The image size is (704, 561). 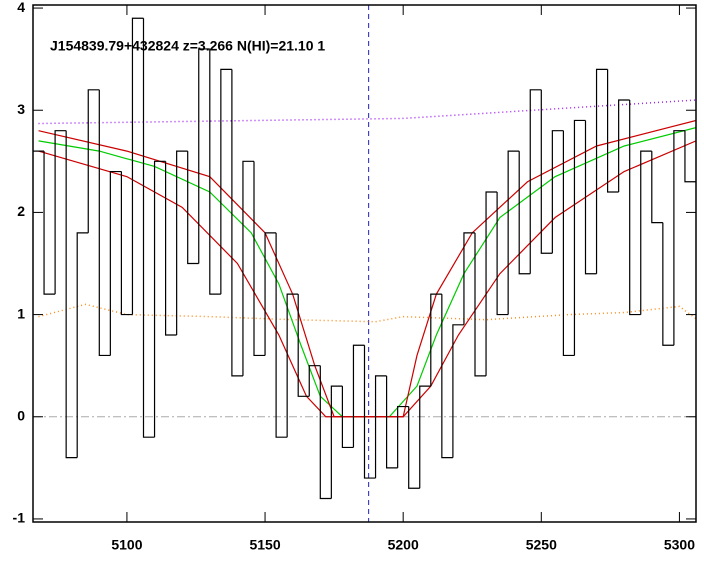 What do you see at coordinates (126, 545) in the screenshot?
I see `x-tick-label: 5100` at bounding box center [126, 545].